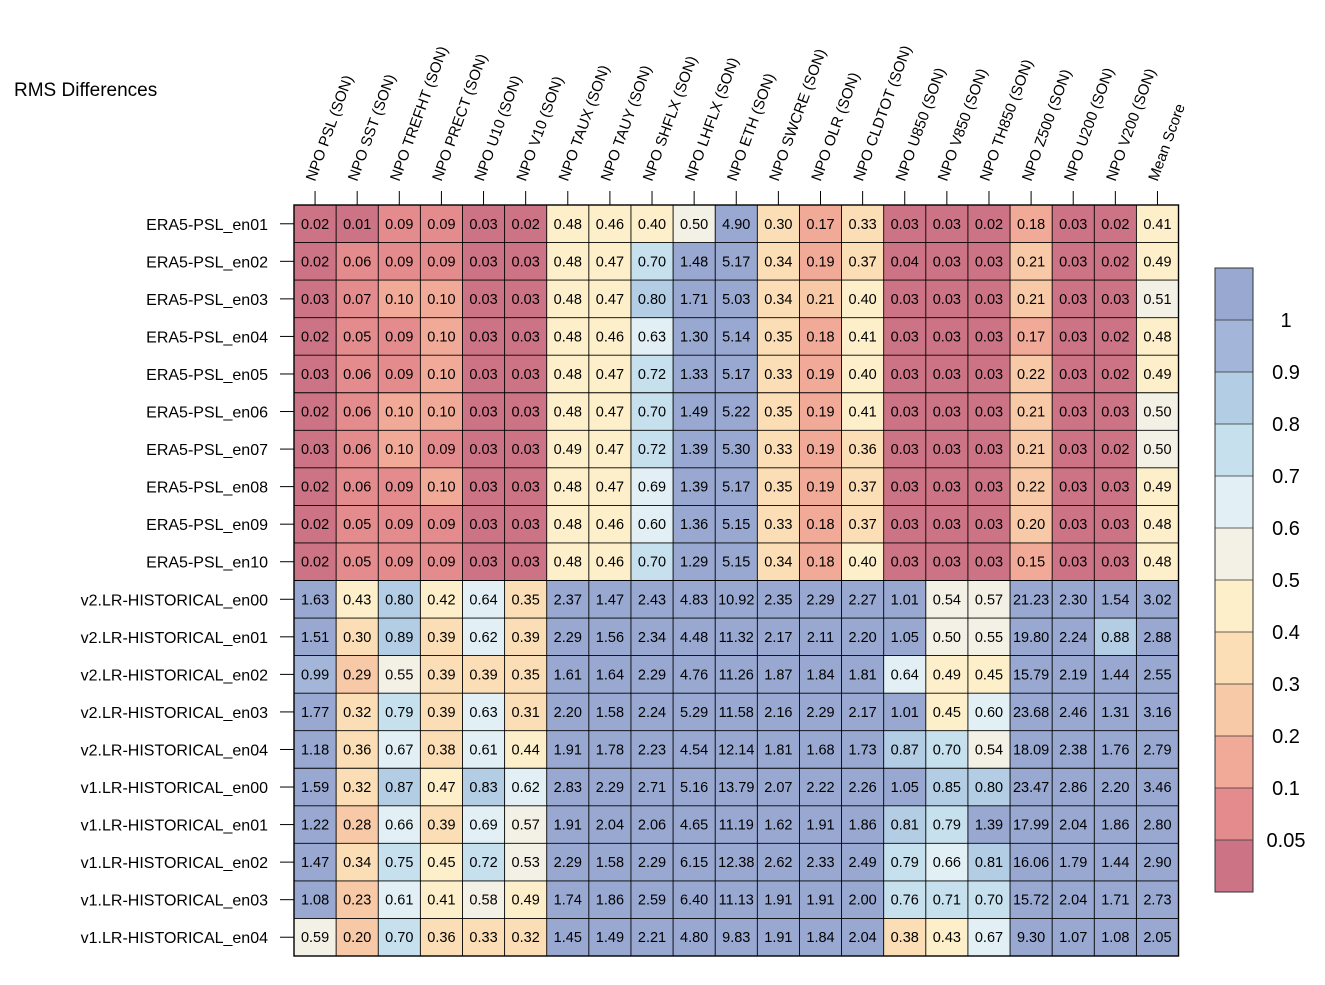 The height and width of the screenshot is (985, 1325). I want to click on cell-value-label: 0.15, so click(1031, 563).